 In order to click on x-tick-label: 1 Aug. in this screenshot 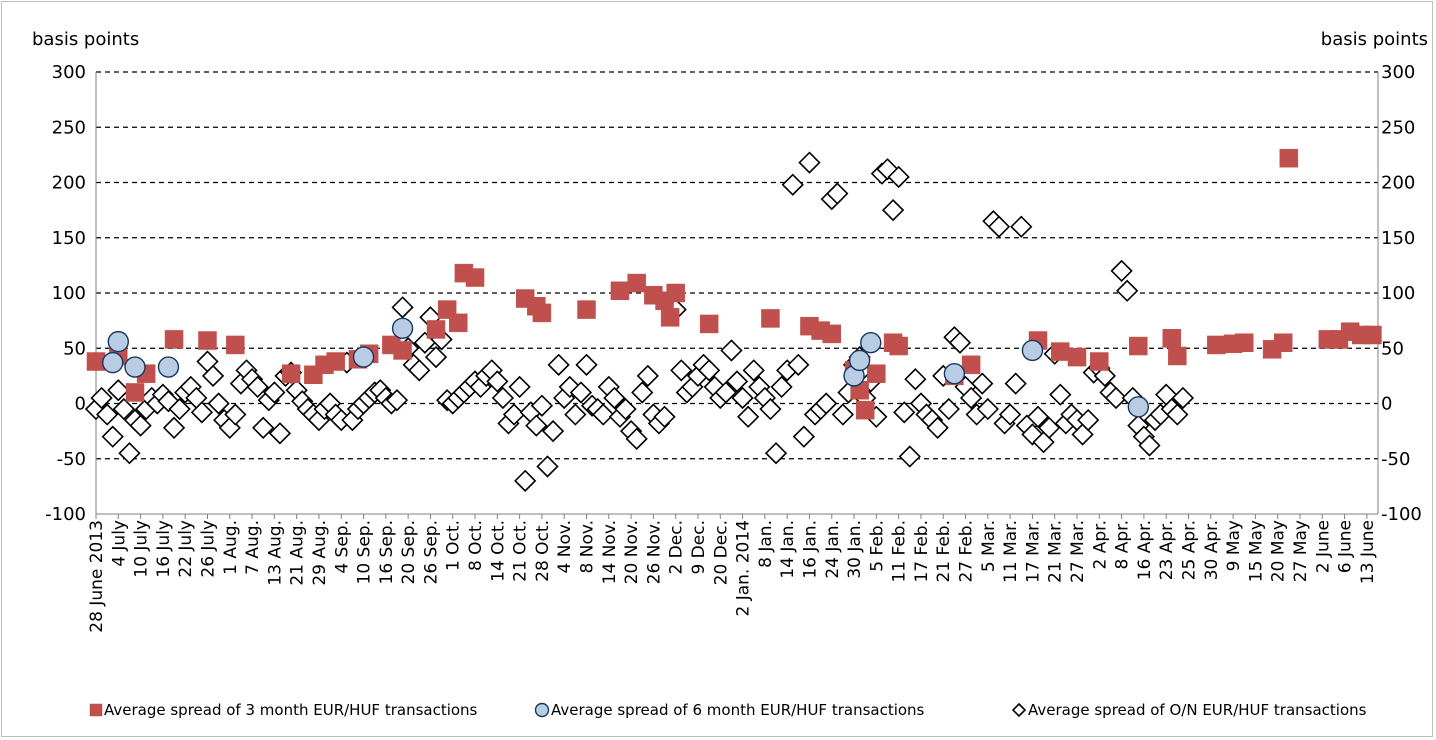, I will do `click(231, 547)`.